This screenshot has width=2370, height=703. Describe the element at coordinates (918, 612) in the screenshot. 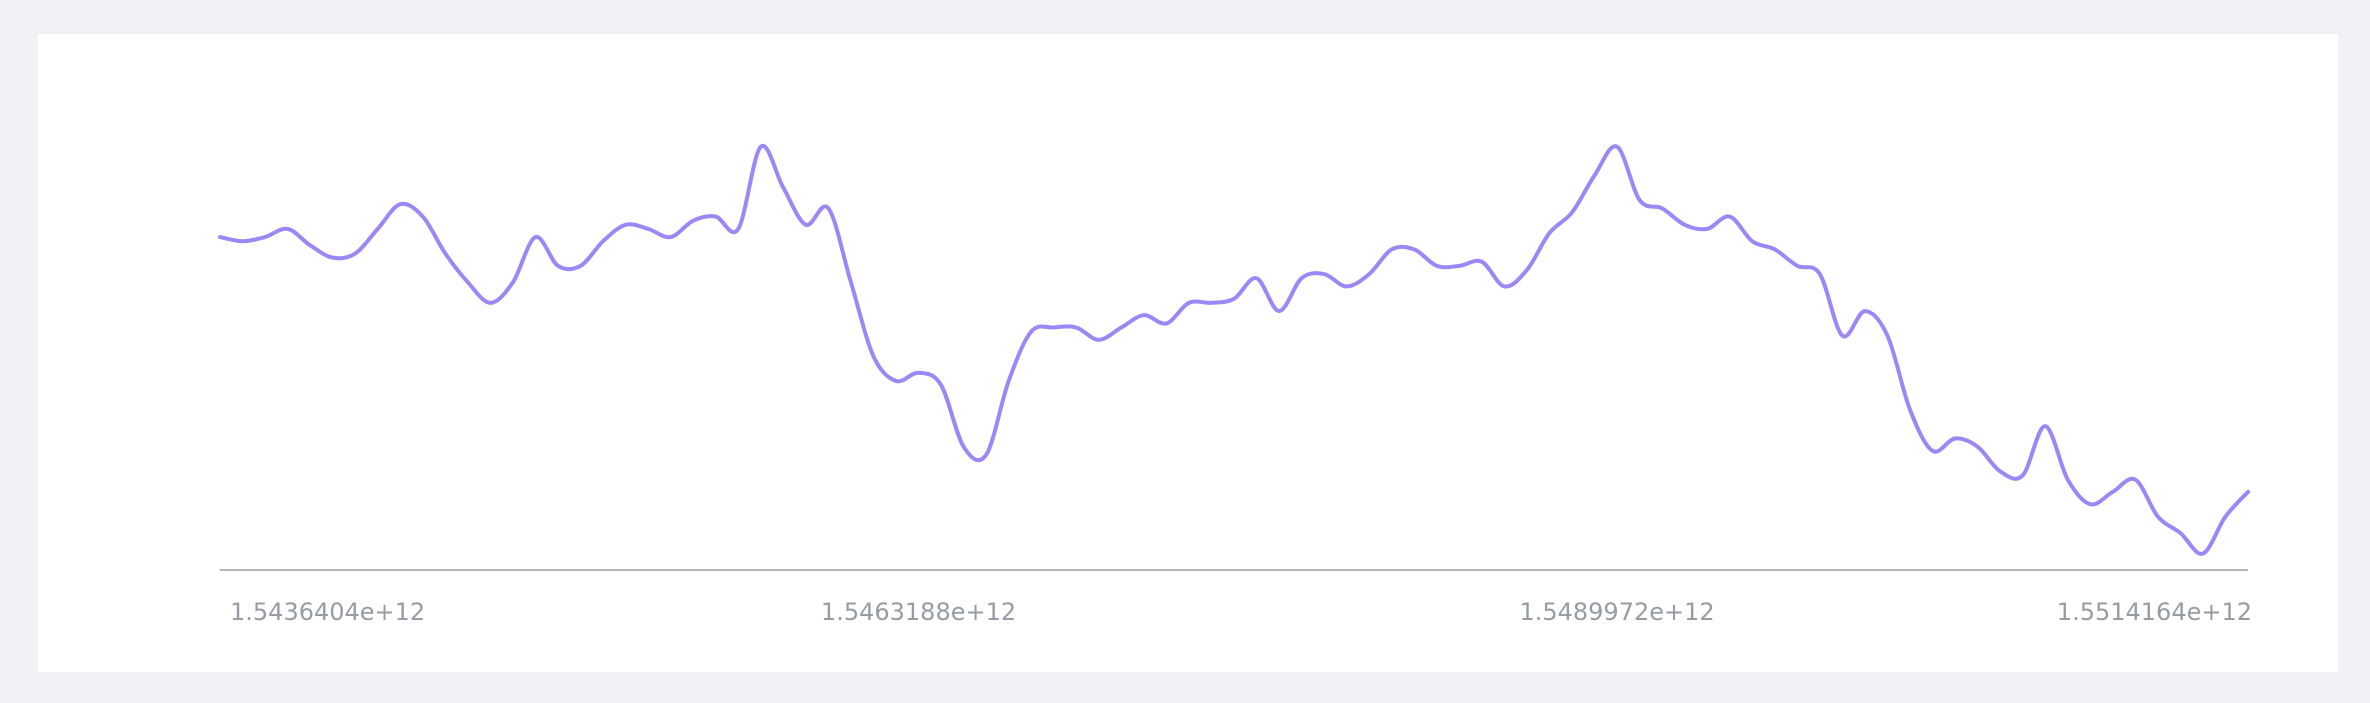

I see `x-tick-label: 1.5463188e+12` at that location.